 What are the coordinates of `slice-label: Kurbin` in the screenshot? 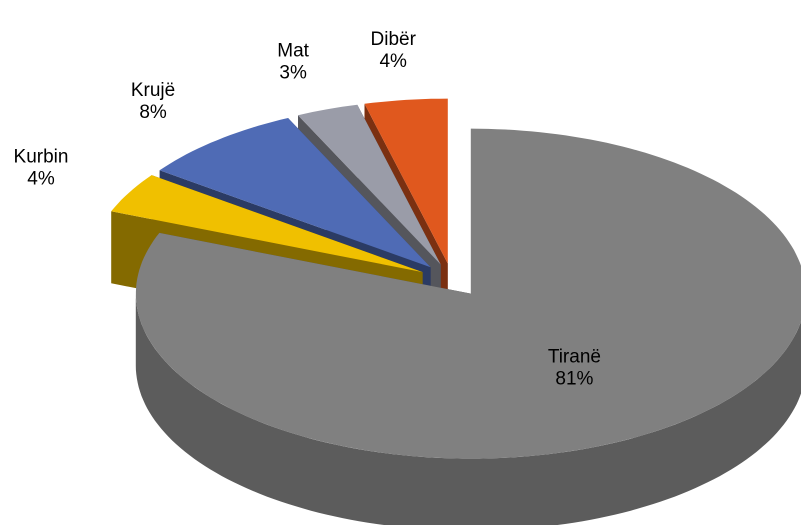 It's located at (41, 157).